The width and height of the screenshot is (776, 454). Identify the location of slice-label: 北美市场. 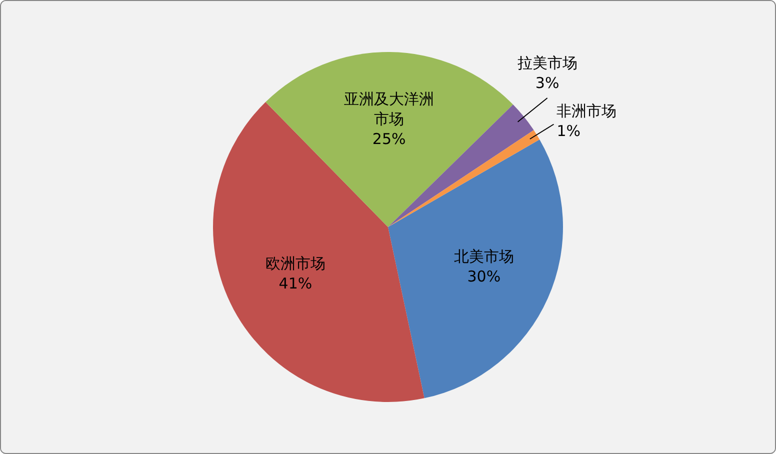
(484, 257).